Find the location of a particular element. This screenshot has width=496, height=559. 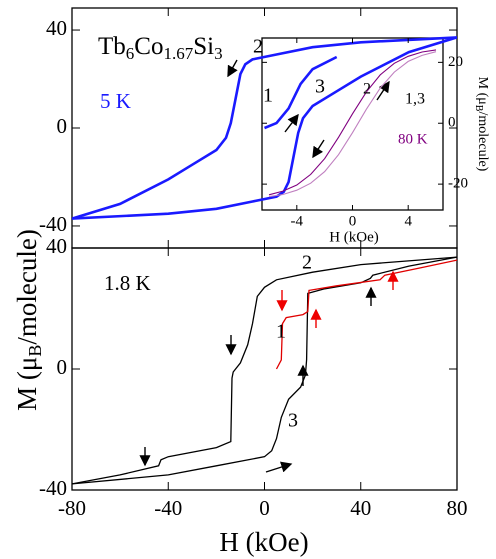

inset-frame is located at coordinates (352, 124).